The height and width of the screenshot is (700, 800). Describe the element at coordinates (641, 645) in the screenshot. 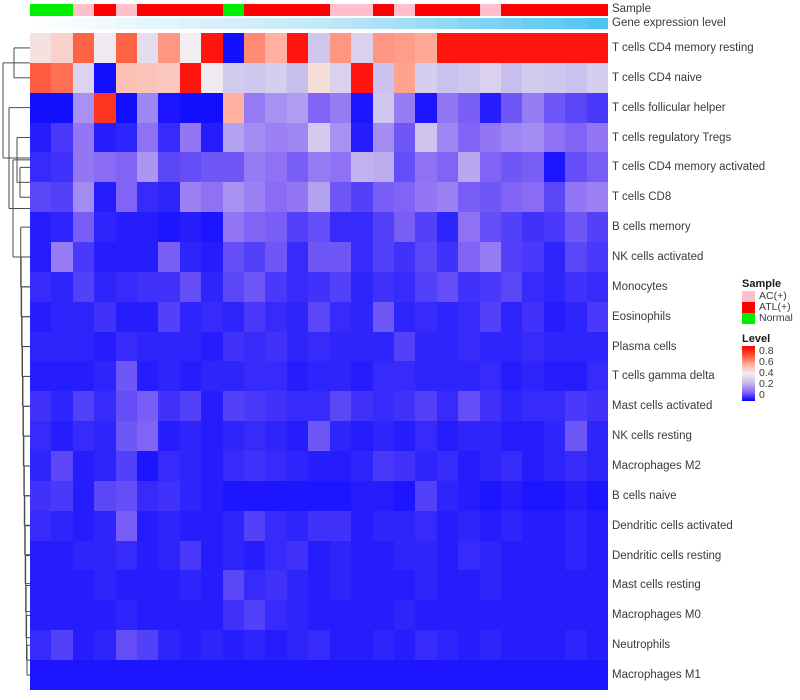

I see `row-label: Neutrophils` at that location.